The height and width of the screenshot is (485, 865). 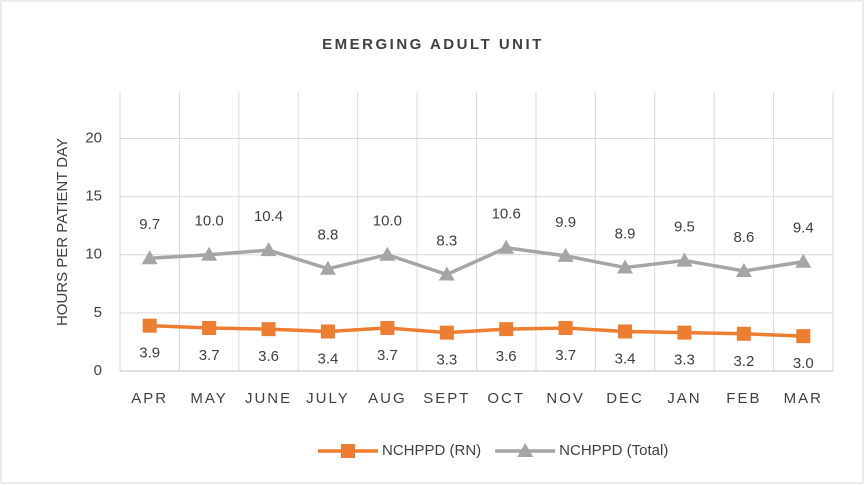 What do you see at coordinates (93, 137) in the screenshot?
I see `y-tick-label: 20` at bounding box center [93, 137].